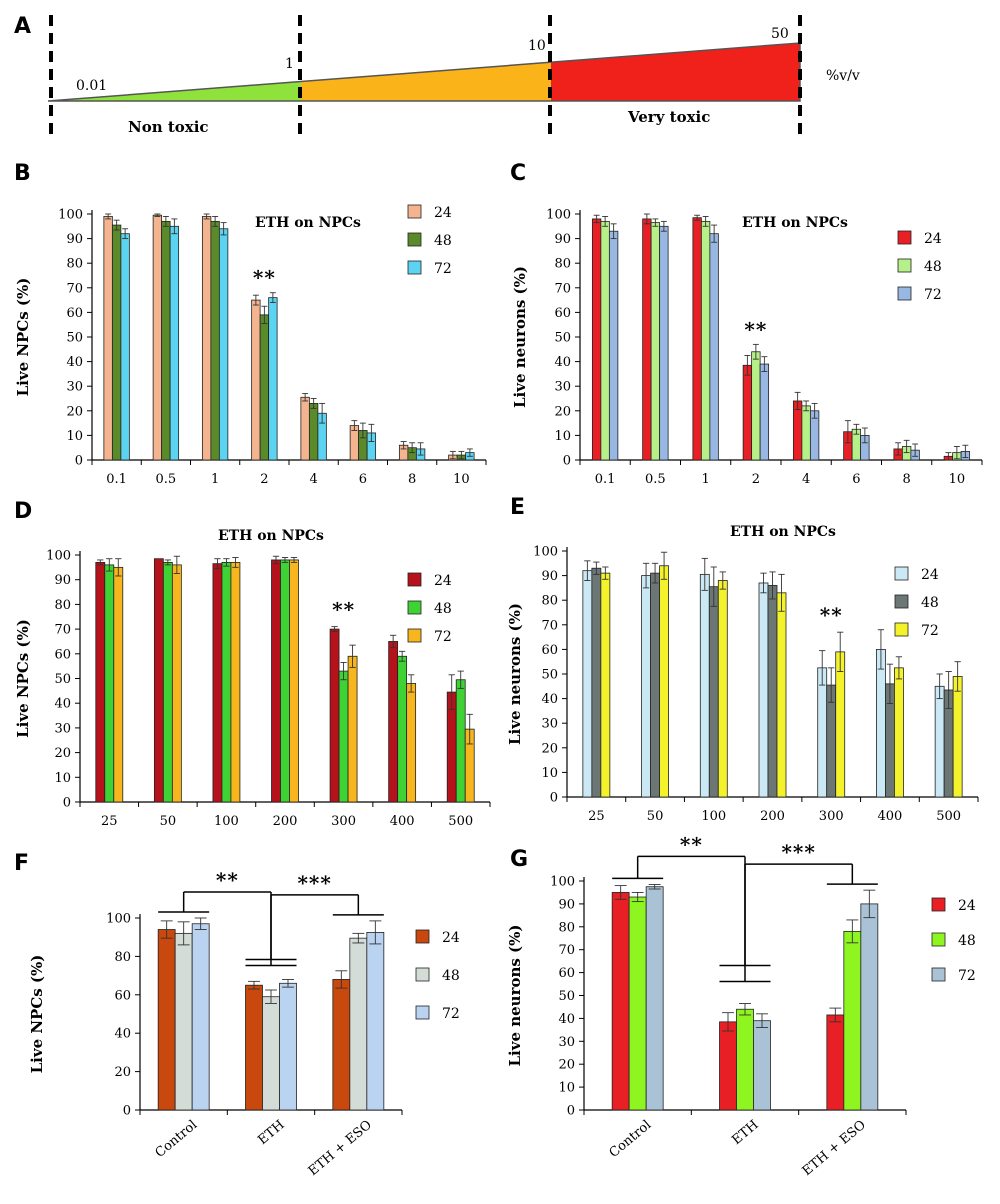  I want to click on panel-label-e: E, so click(517, 507).